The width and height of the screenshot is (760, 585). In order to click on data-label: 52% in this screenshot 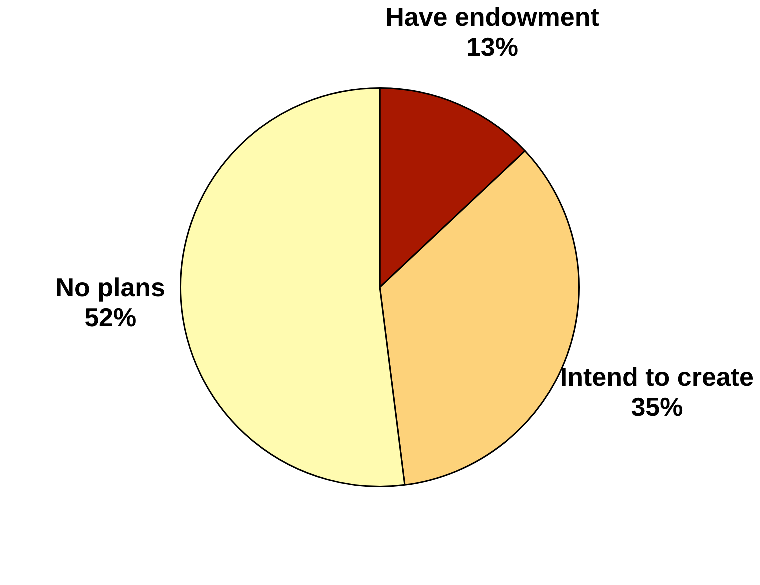, I will do `click(110, 317)`.